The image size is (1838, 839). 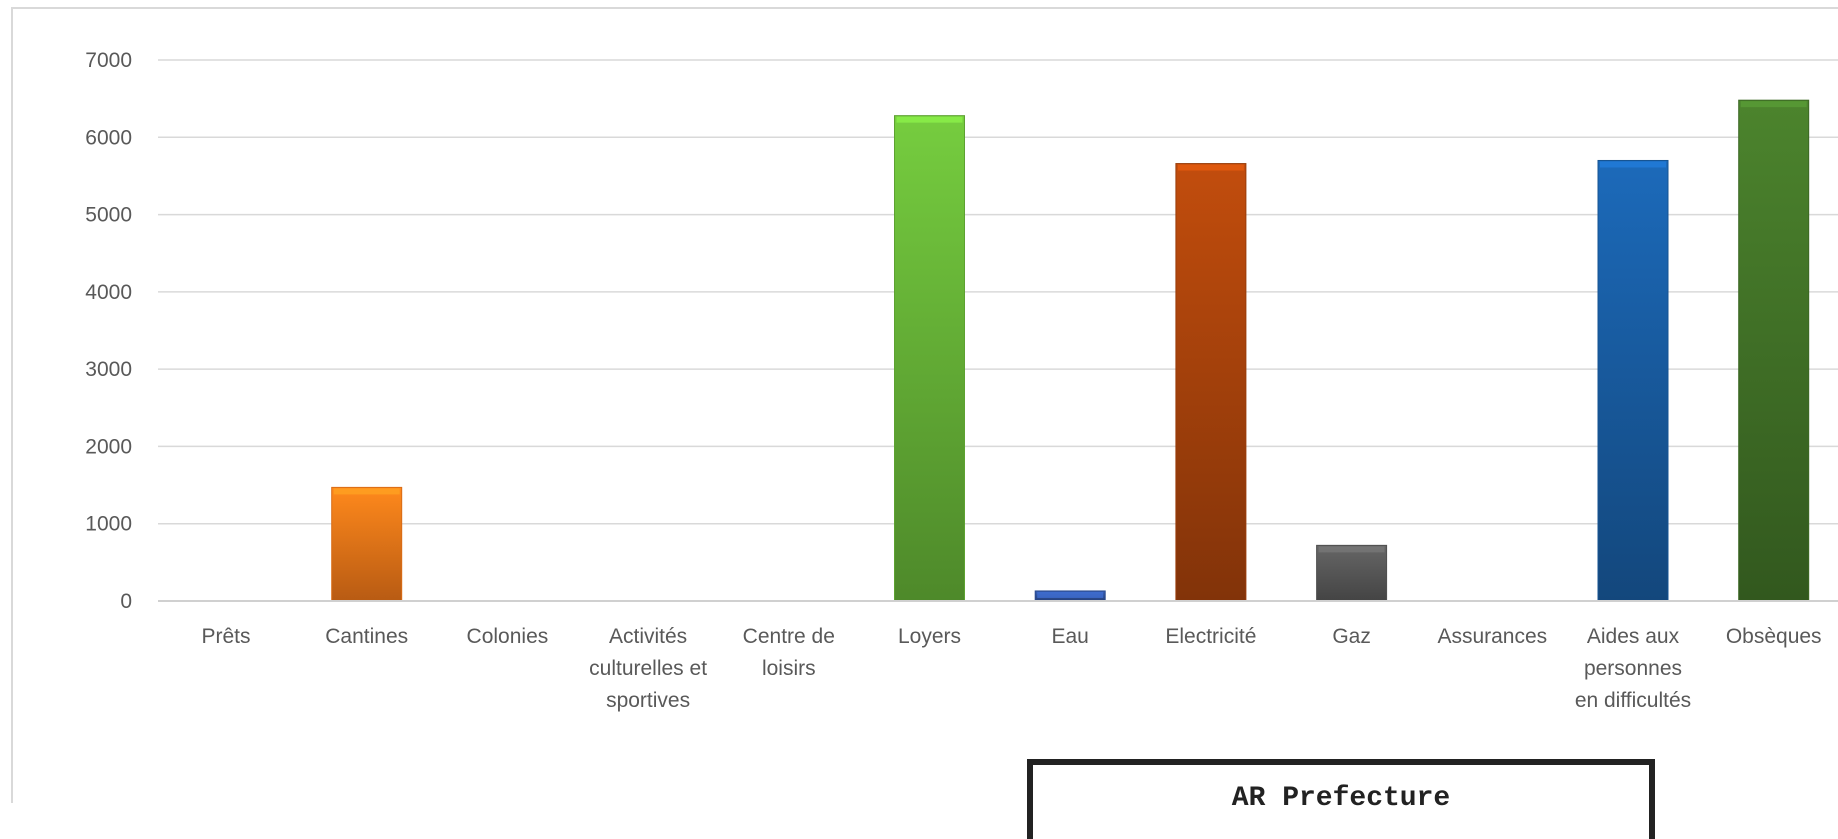 What do you see at coordinates (366, 636) in the screenshot?
I see `x-tick-label: Cantines` at bounding box center [366, 636].